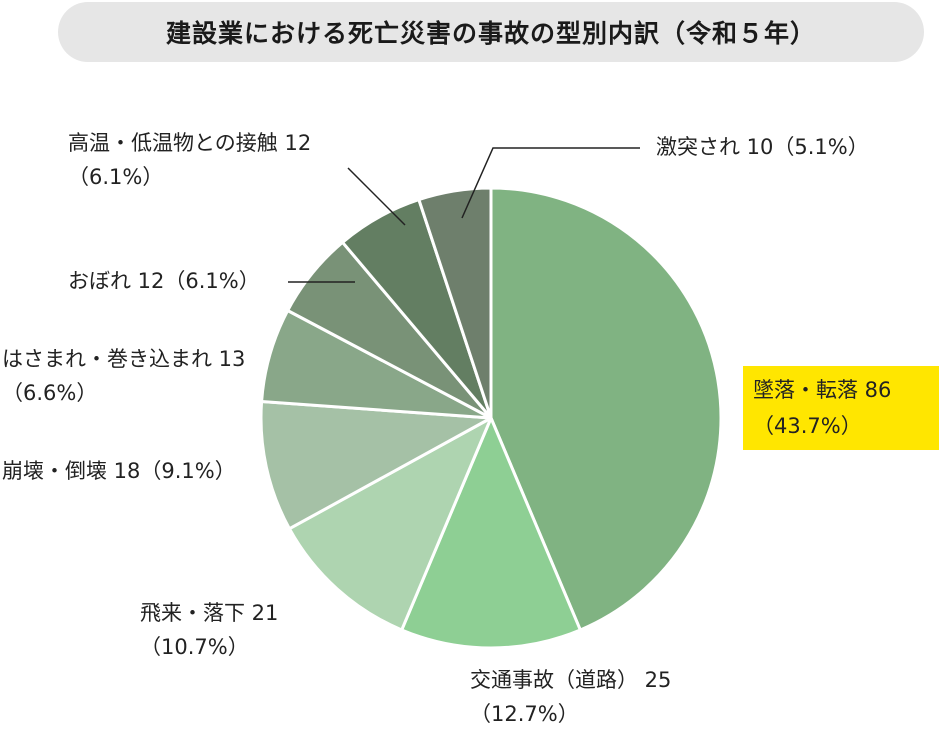  I want to click on label-fall: 墜落・転落 86 （43.7%）, so click(841, 408).